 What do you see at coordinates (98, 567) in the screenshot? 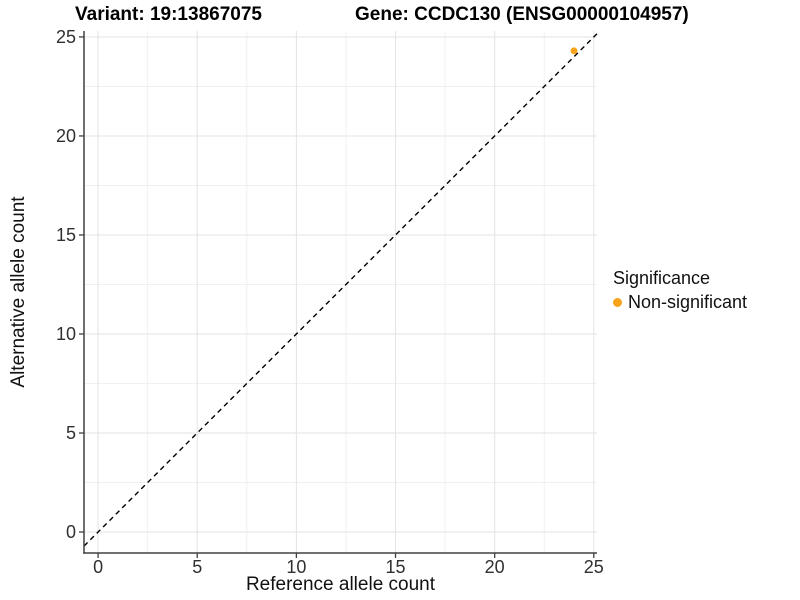
I see `x-tick-label: 0` at bounding box center [98, 567].